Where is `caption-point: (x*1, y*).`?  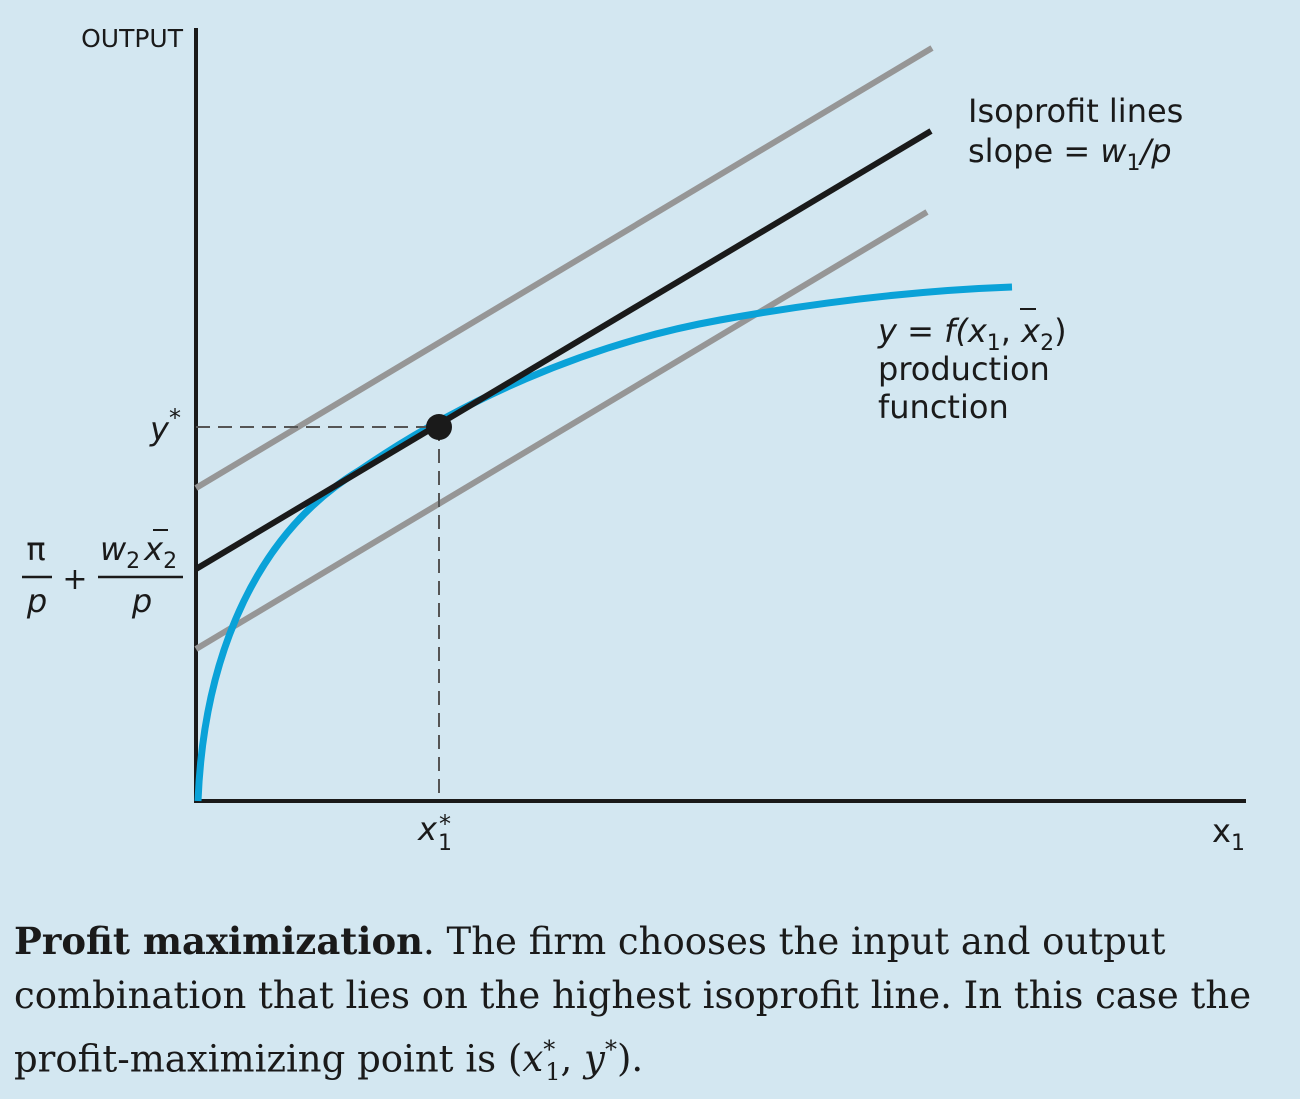 caption-point: (x*1, y*). is located at coordinates (575, 1061).